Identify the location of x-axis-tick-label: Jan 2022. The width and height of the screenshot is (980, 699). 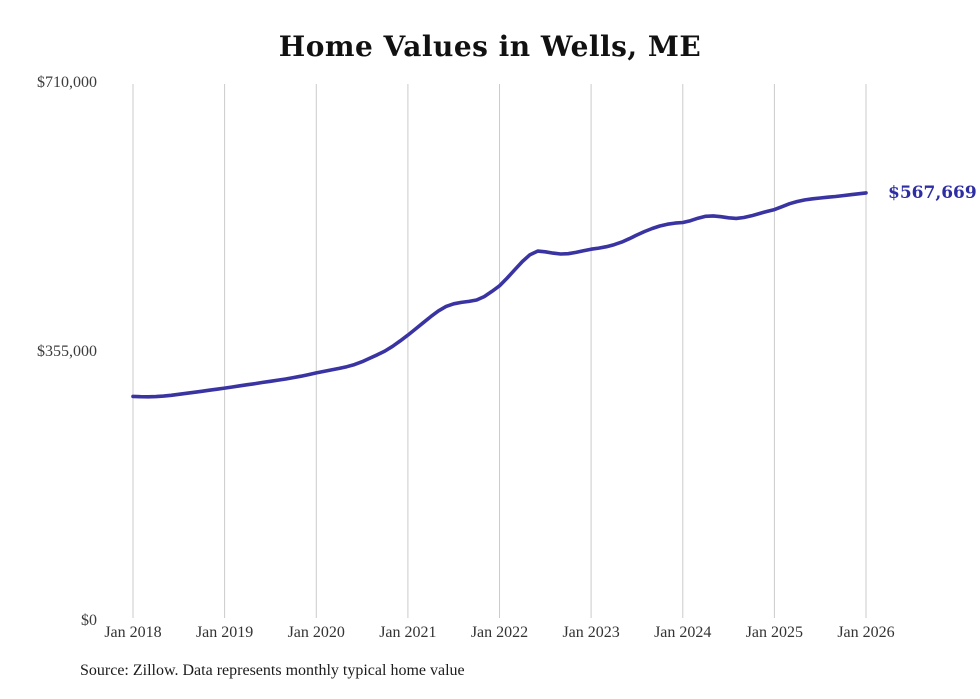
(499, 632).